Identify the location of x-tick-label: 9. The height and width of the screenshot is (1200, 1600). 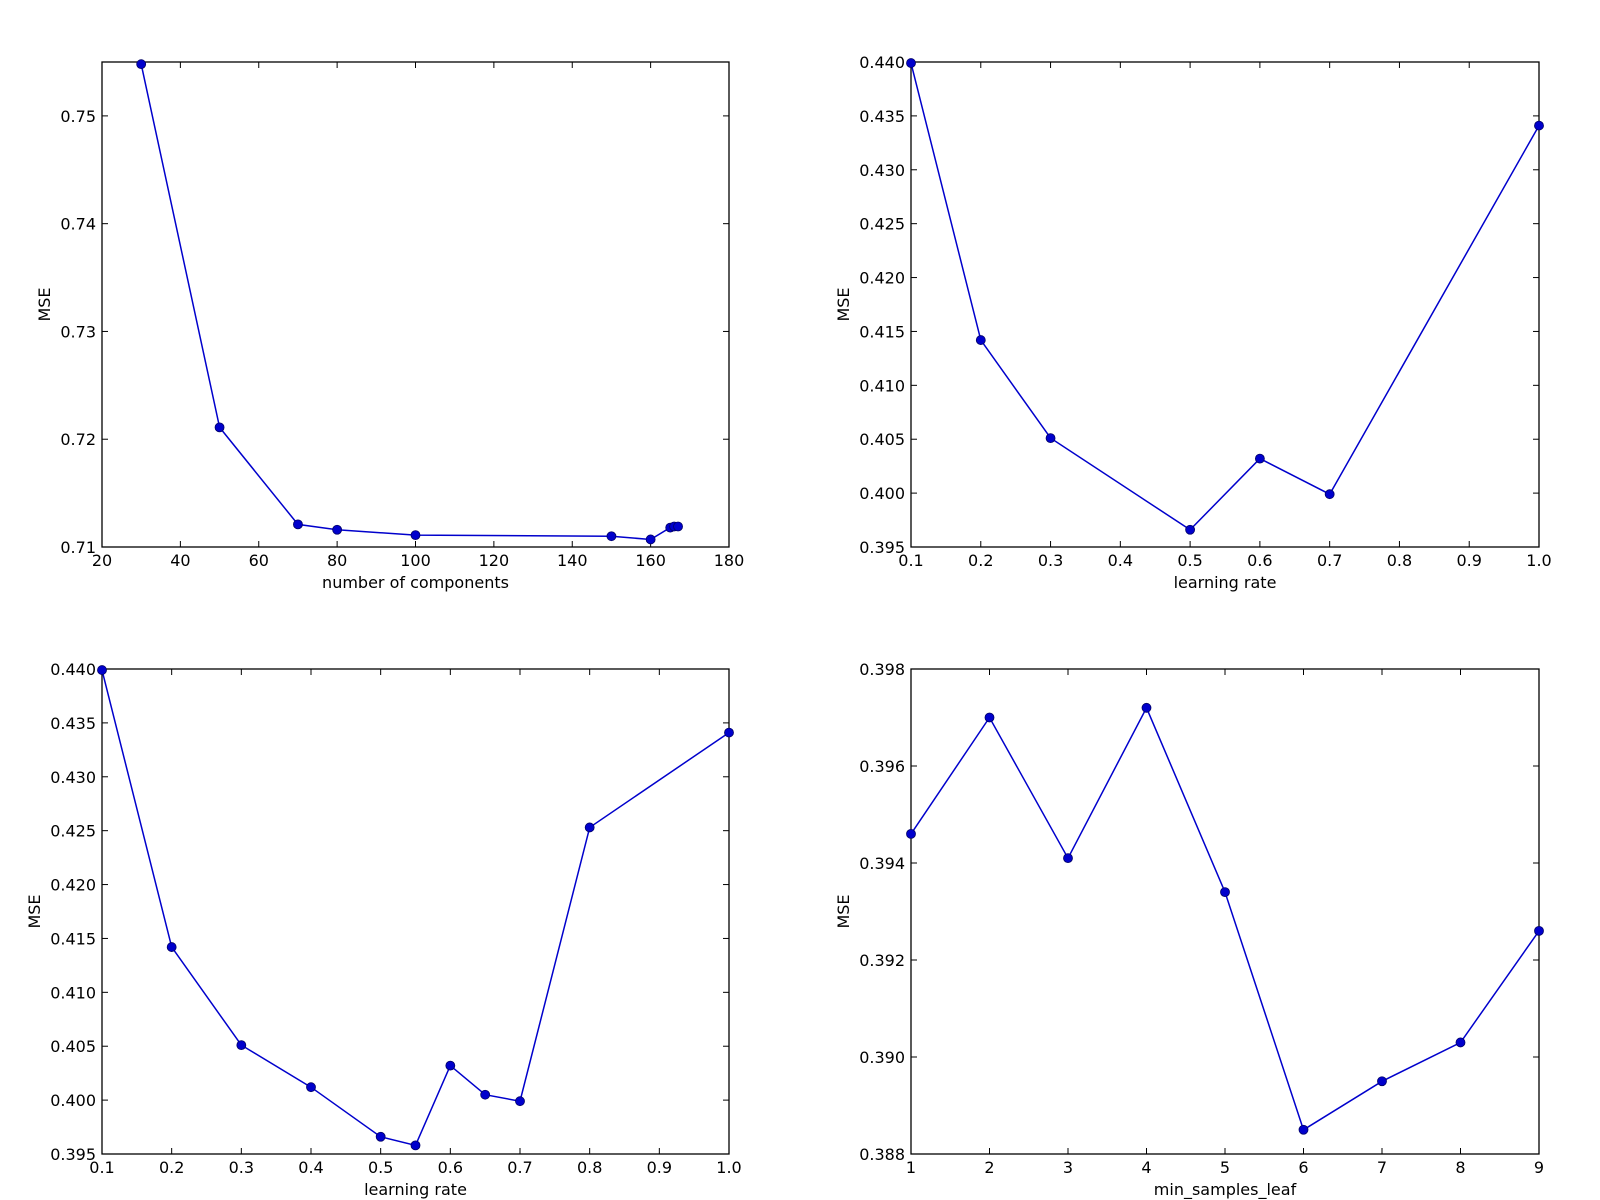
(1539, 1167).